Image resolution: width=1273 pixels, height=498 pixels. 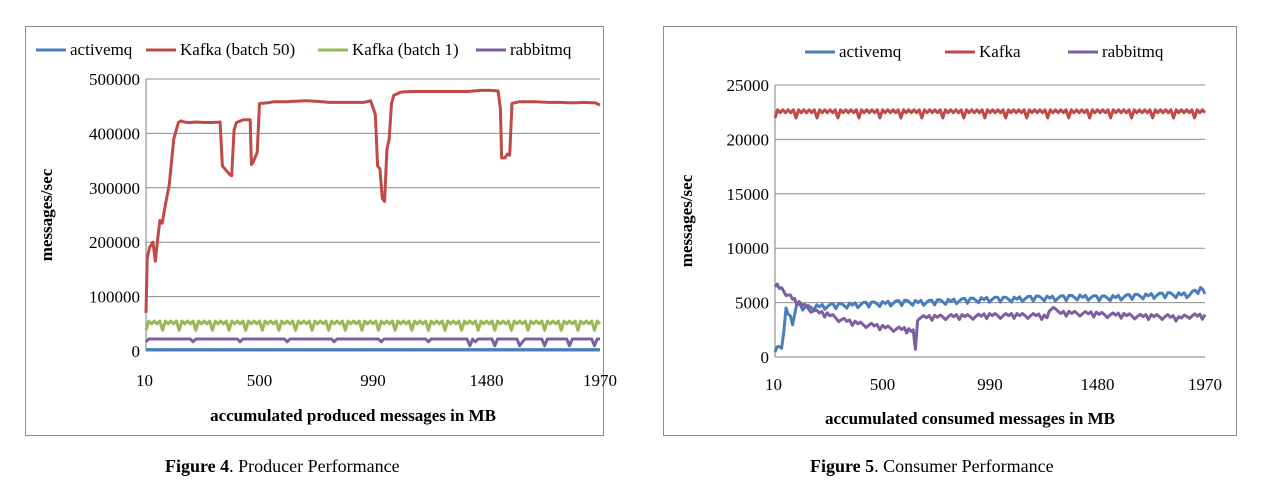 I want to click on y-tick-label-10000: 10000, so click(x=748, y=248).